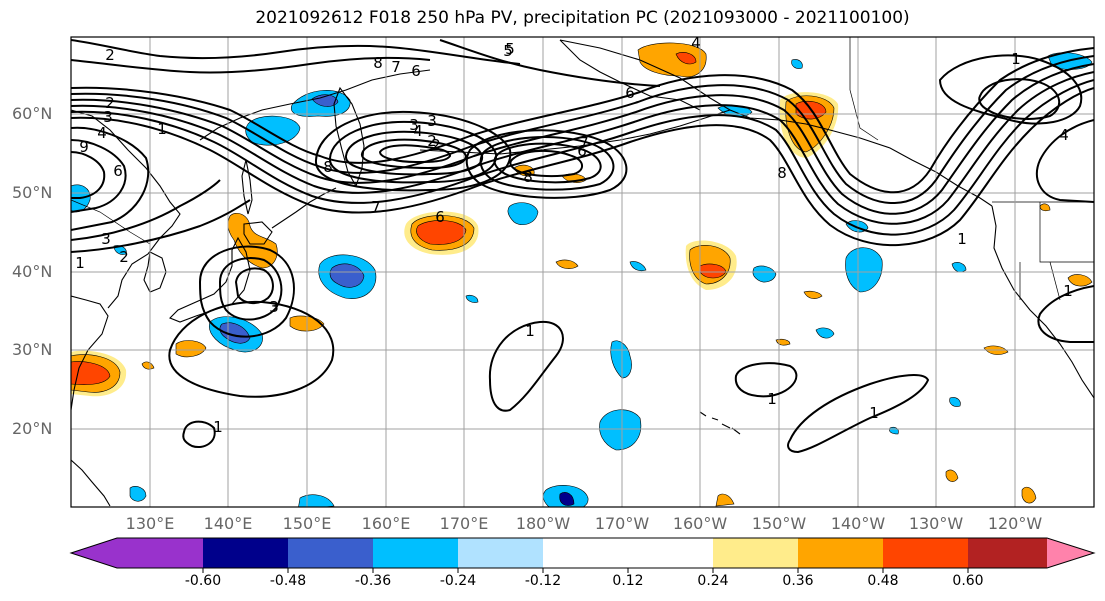 The image size is (1105, 601). Describe the element at coordinates (628, 581) in the screenshot. I see `colorbar-tick-label: 0.12` at that location.